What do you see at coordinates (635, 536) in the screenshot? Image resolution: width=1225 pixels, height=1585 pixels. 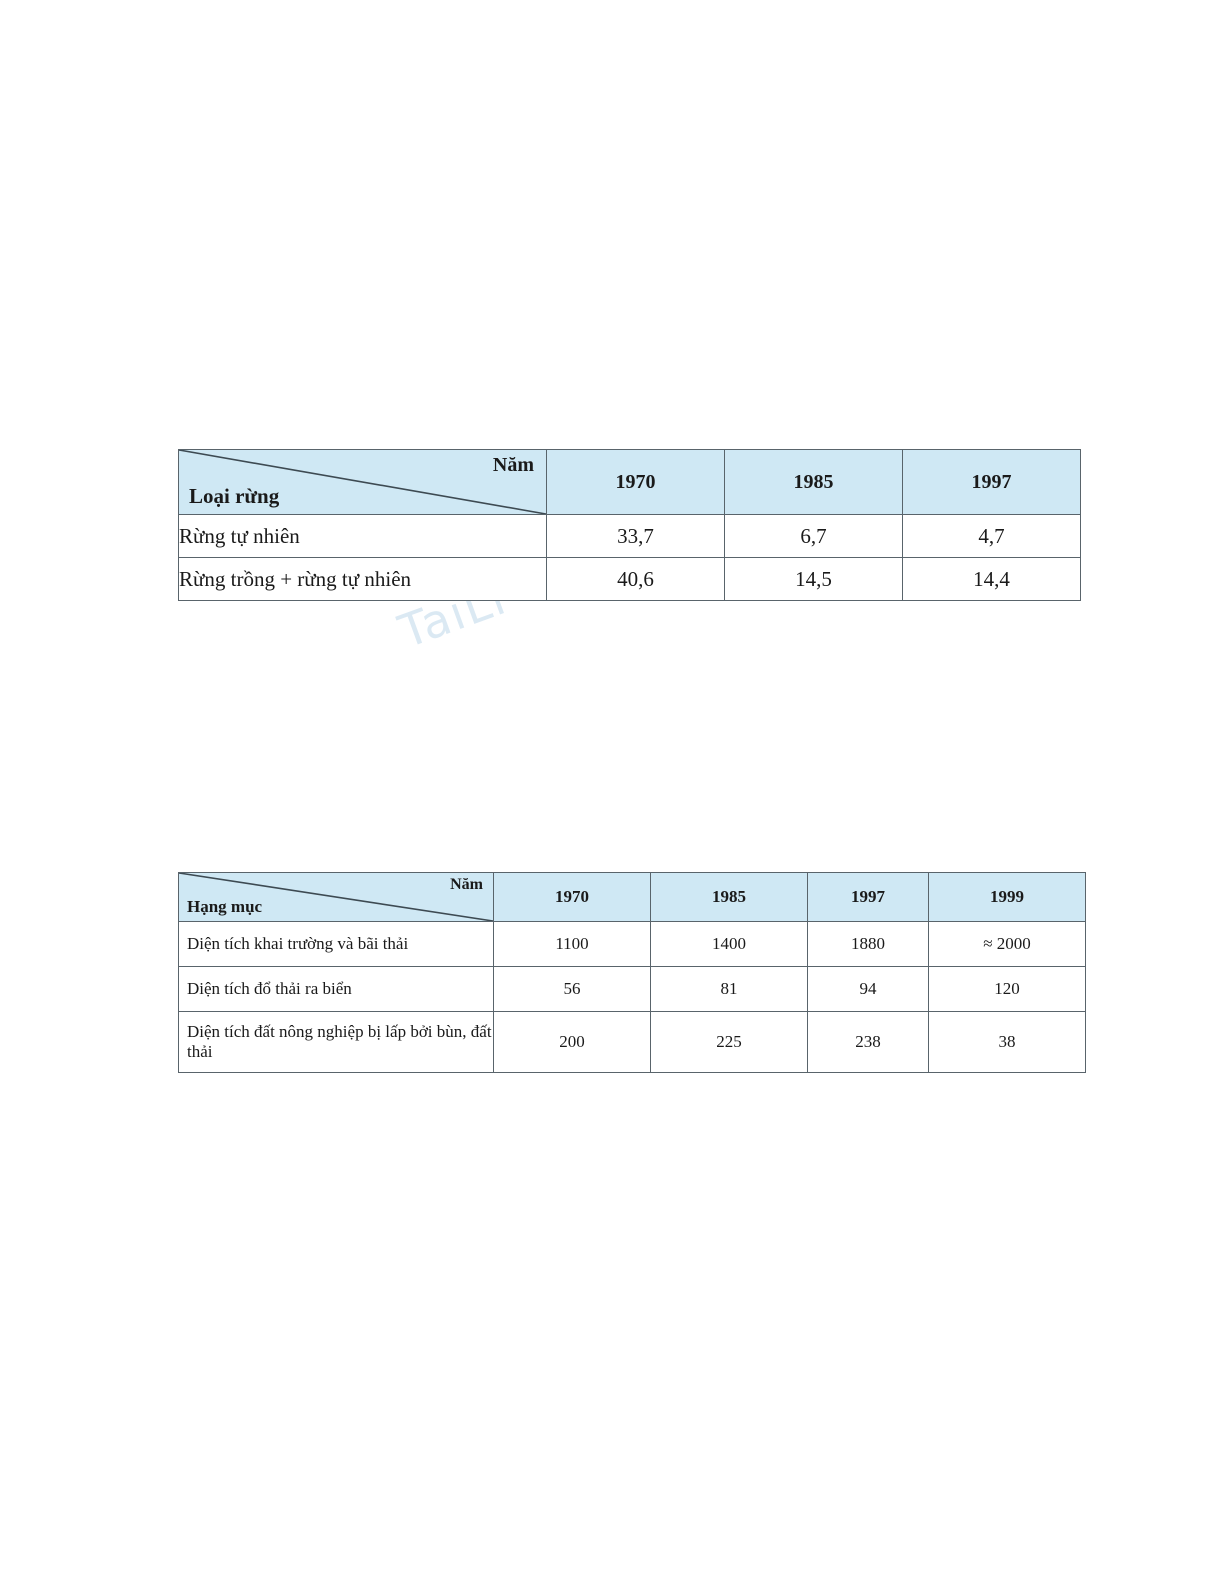 I see `cell-natural-forest-1970: 33,7` at bounding box center [635, 536].